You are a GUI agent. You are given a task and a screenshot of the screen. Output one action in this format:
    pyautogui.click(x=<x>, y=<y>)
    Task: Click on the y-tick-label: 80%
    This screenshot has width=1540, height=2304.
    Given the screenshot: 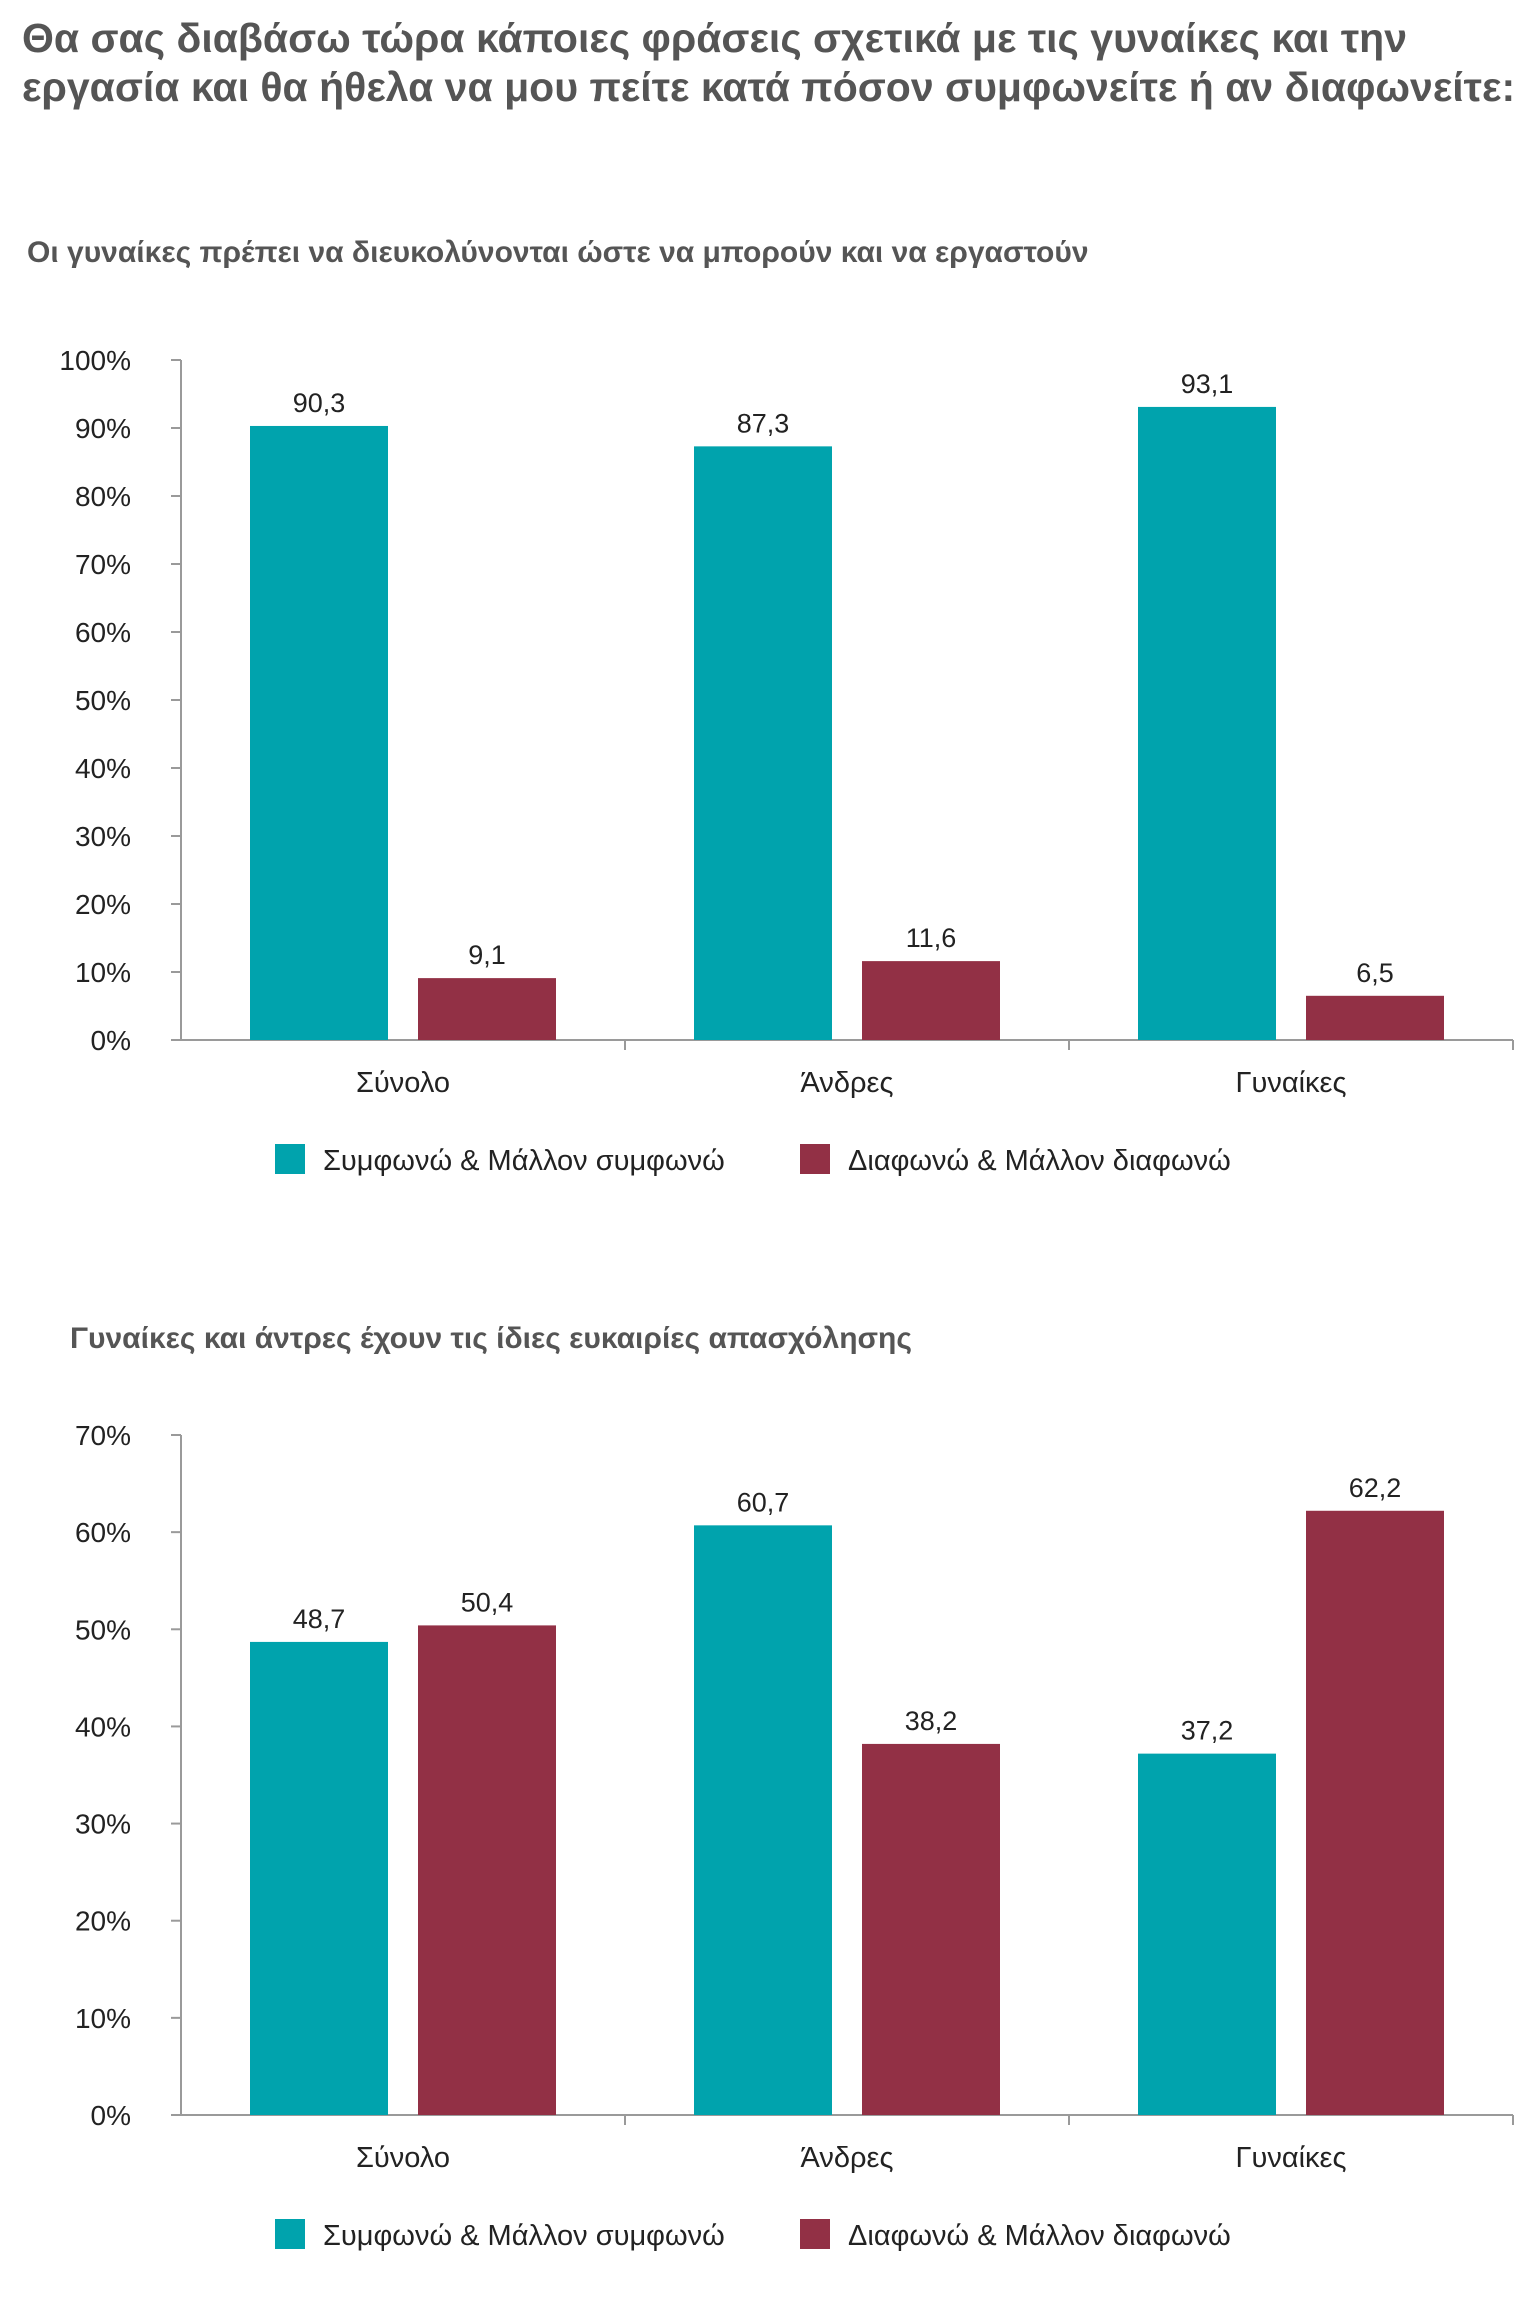 What is the action you would take?
    pyautogui.click(x=103, y=496)
    